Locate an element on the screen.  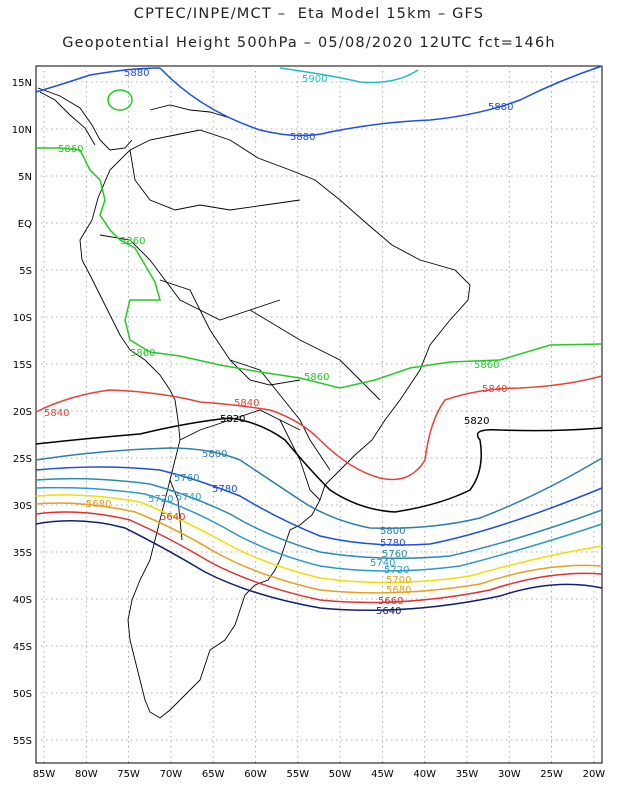
lat-tick-label: 35S is located at coordinates (22, 553).